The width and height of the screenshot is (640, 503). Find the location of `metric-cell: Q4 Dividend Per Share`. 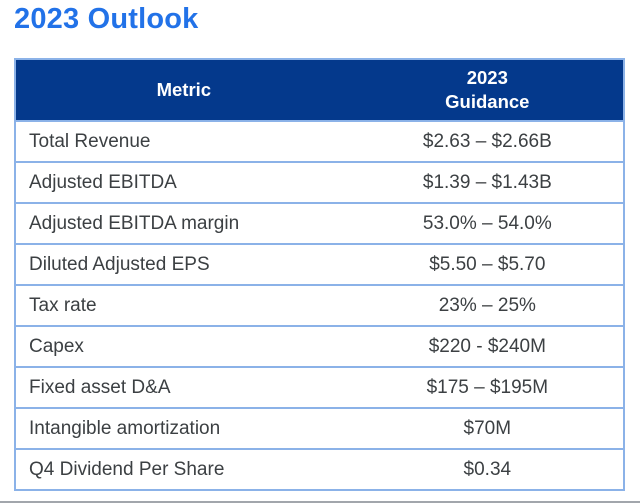

metric-cell: Q4 Dividend Per Share is located at coordinates (127, 469).